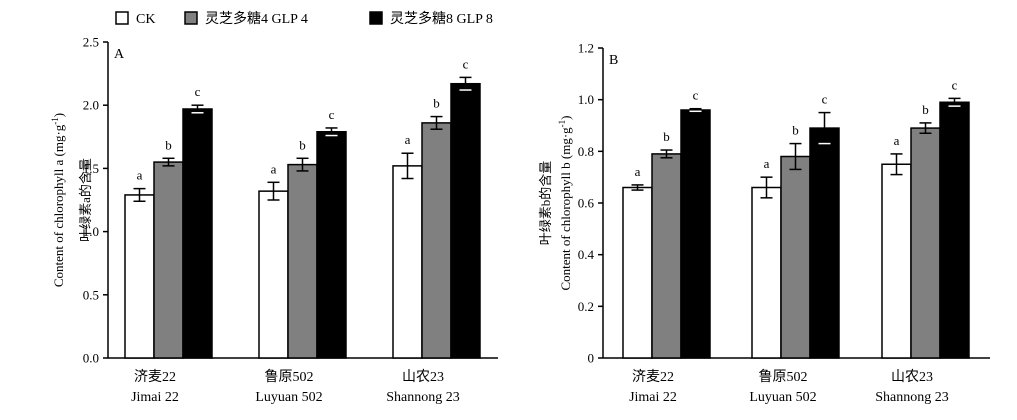 The image size is (1017, 420). I want to click on y-tick-label: 0.5, so click(91, 294).